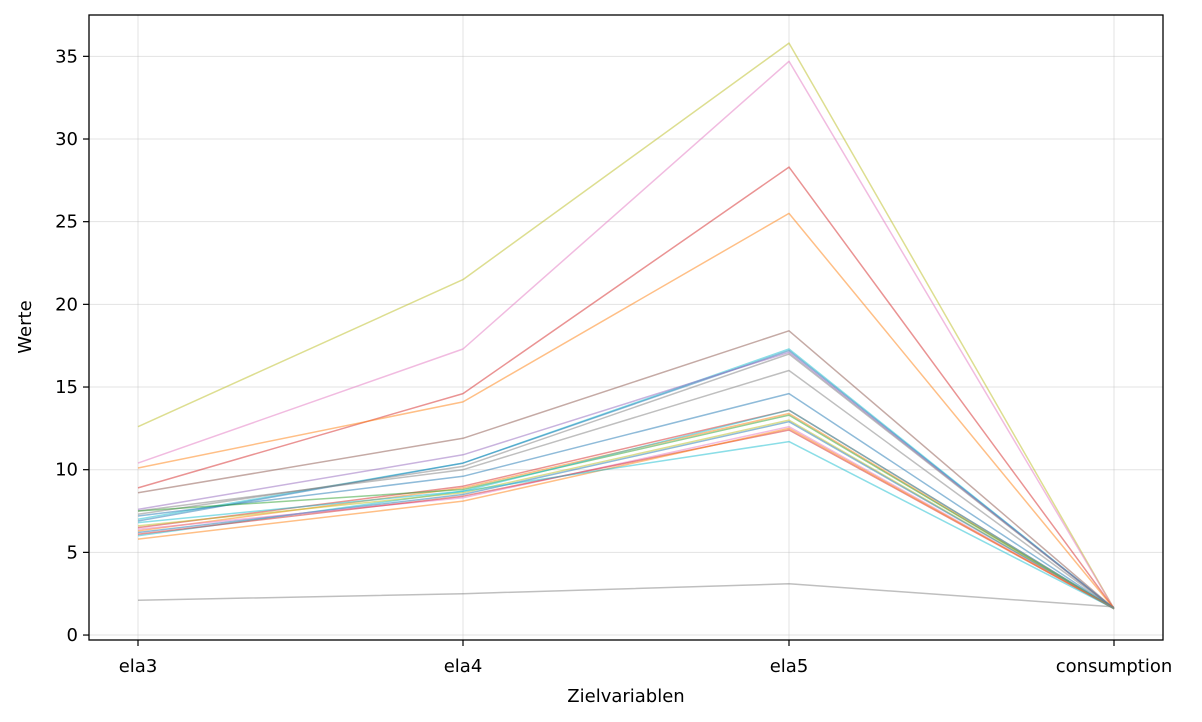  I want to click on x-tick-label: ela4, so click(463, 666).